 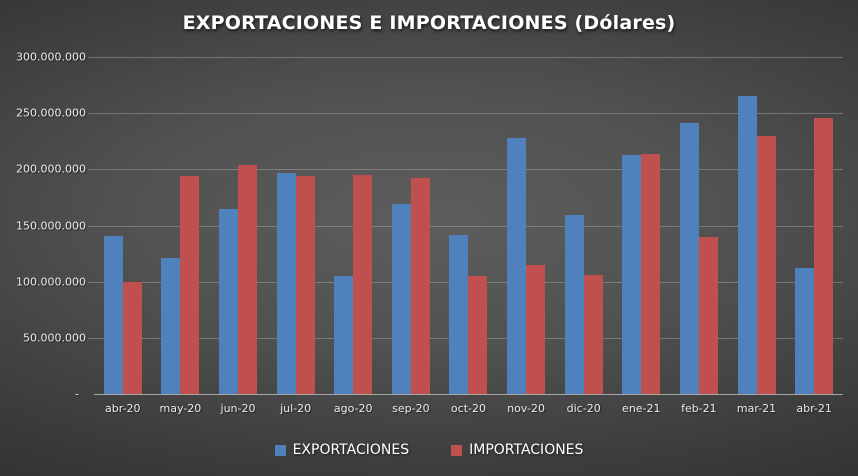 What do you see at coordinates (351, 450) in the screenshot?
I see `legend-label-exportaciones: EXPORTACIONES` at bounding box center [351, 450].